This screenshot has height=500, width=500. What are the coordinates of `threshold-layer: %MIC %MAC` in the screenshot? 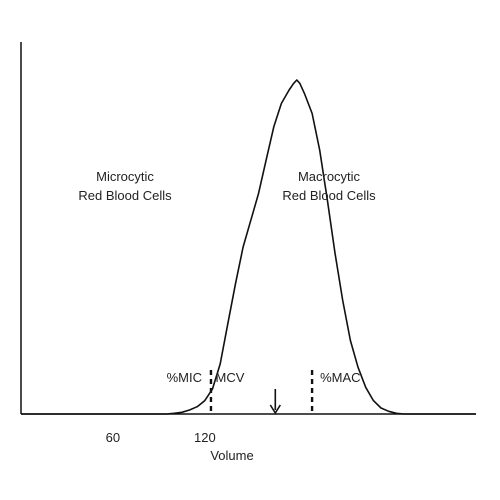 It's located at (264, 392).